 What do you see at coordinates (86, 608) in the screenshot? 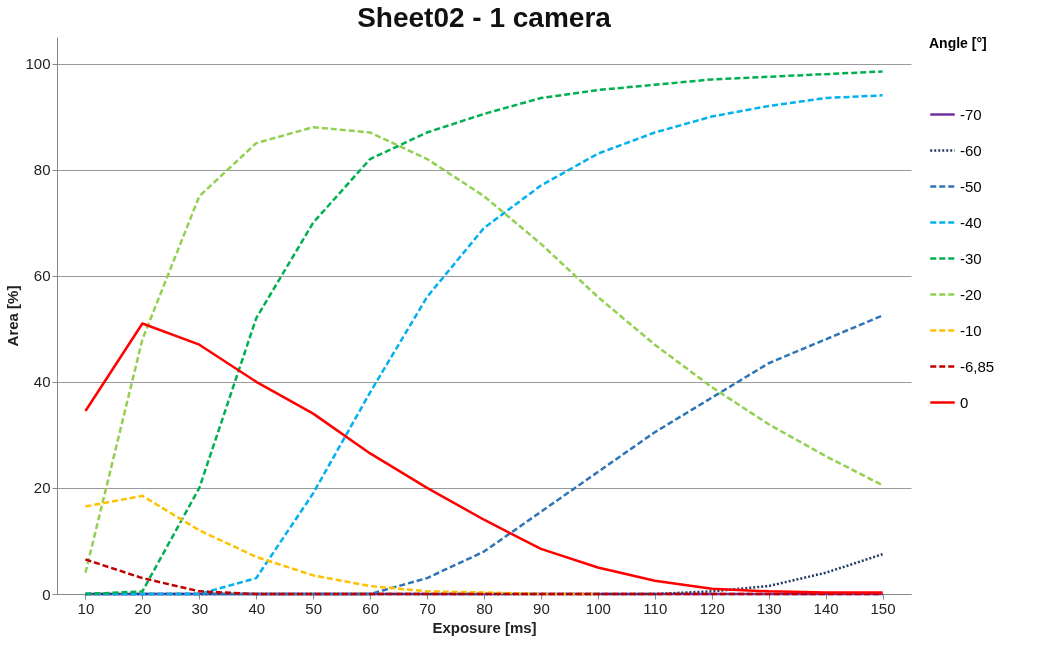
I see `x-tick-label: 10` at bounding box center [86, 608].